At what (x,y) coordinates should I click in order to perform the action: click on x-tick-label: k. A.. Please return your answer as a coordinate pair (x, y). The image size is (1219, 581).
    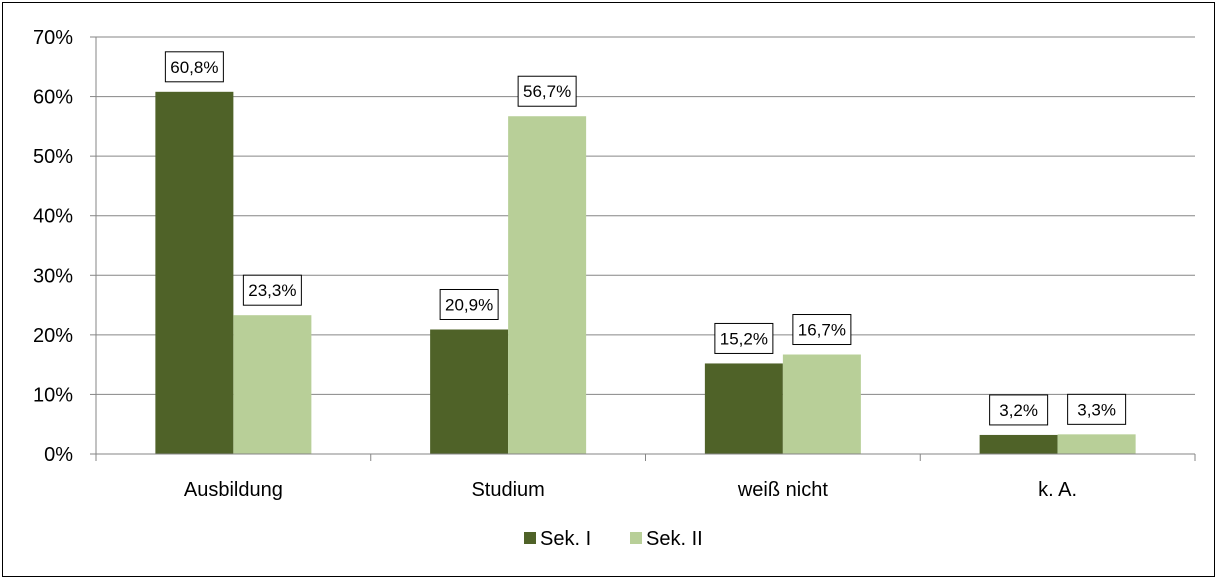
    Looking at the image, I should click on (1057, 490).